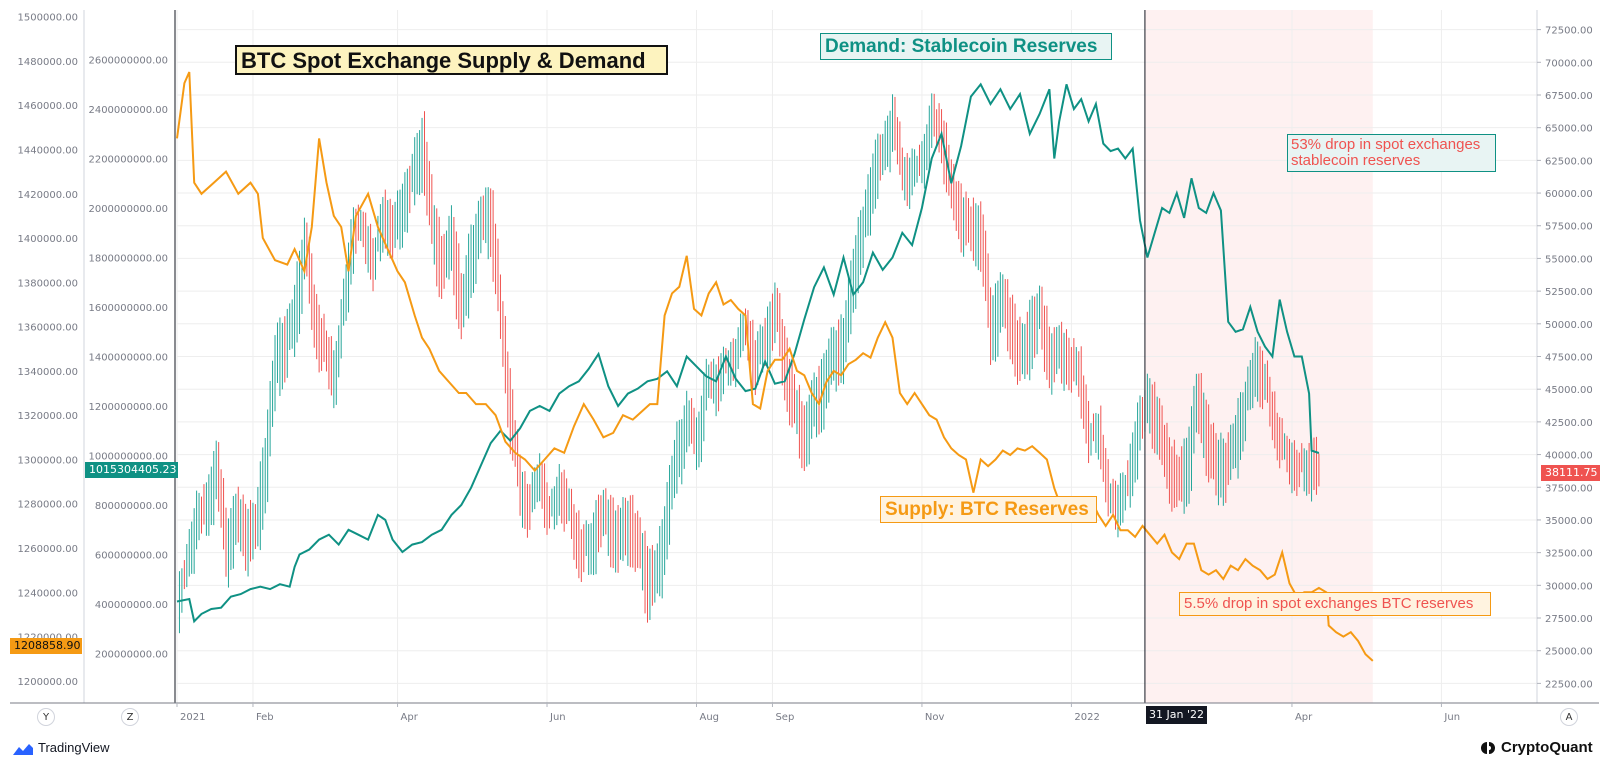  What do you see at coordinates (128, 457) in the screenshot?
I see `stablecoin-reserves-tick-label: 1000000000.00` at bounding box center [128, 457].